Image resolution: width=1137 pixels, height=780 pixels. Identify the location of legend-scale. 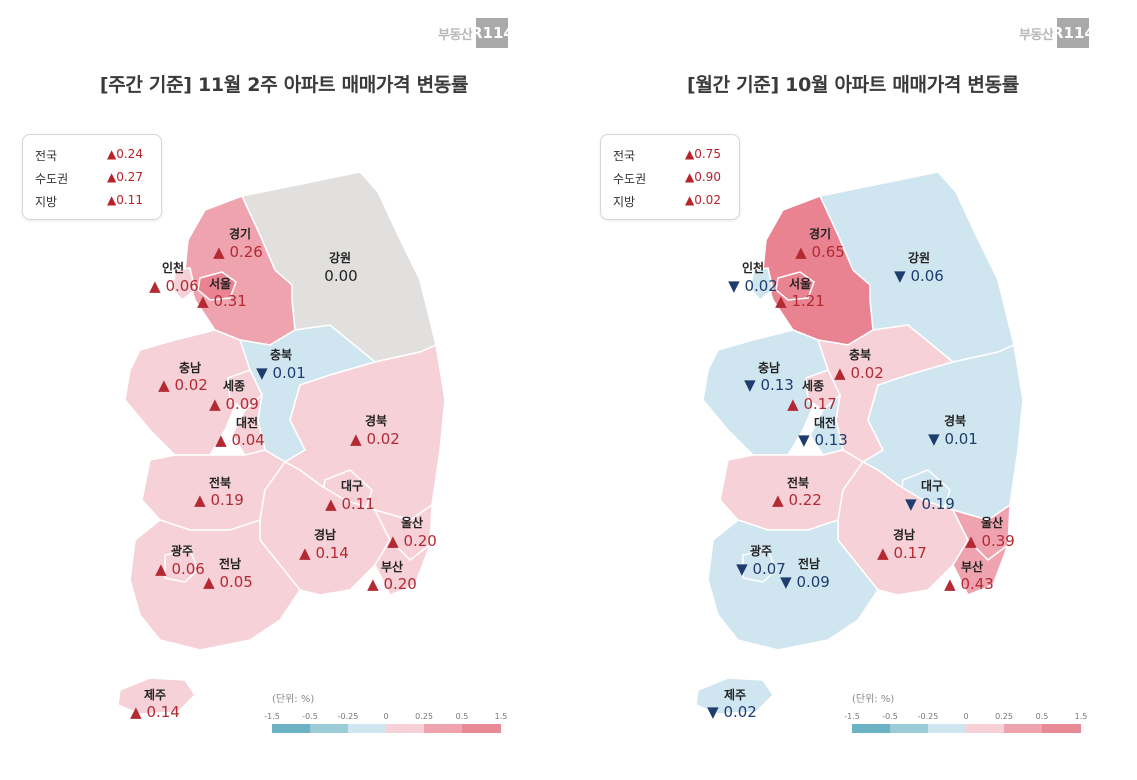
(966, 728).